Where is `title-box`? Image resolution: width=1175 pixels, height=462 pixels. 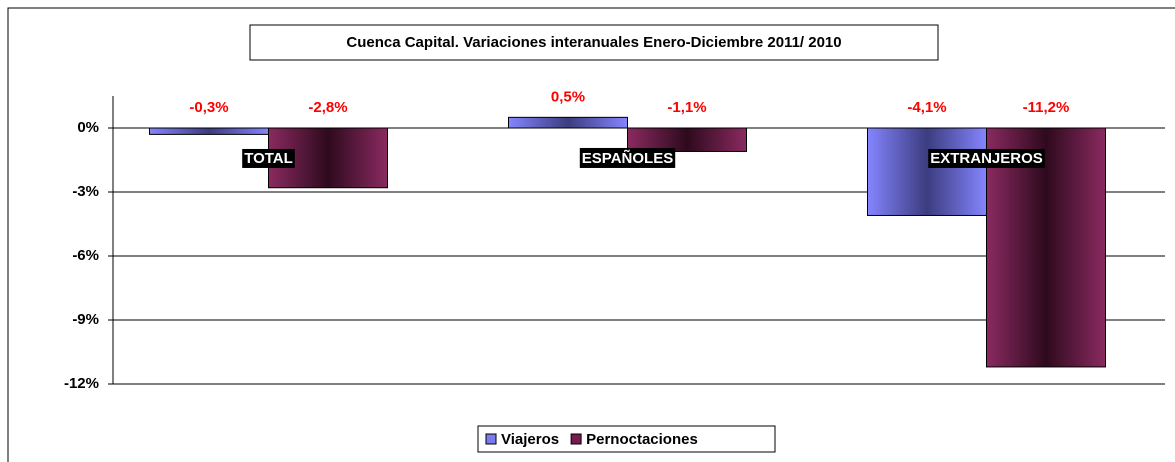
title-box is located at coordinates (594, 42).